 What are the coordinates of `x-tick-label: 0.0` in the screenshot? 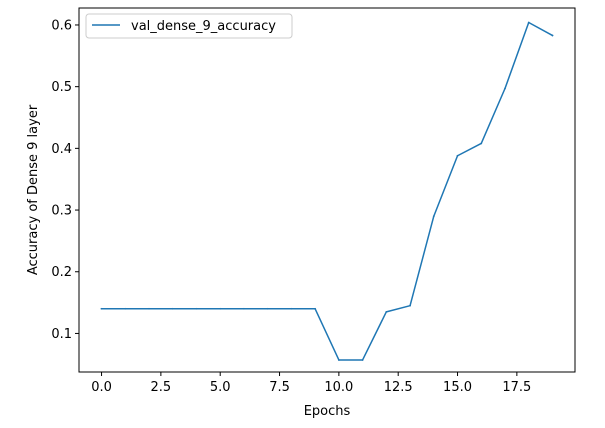 It's located at (101, 387).